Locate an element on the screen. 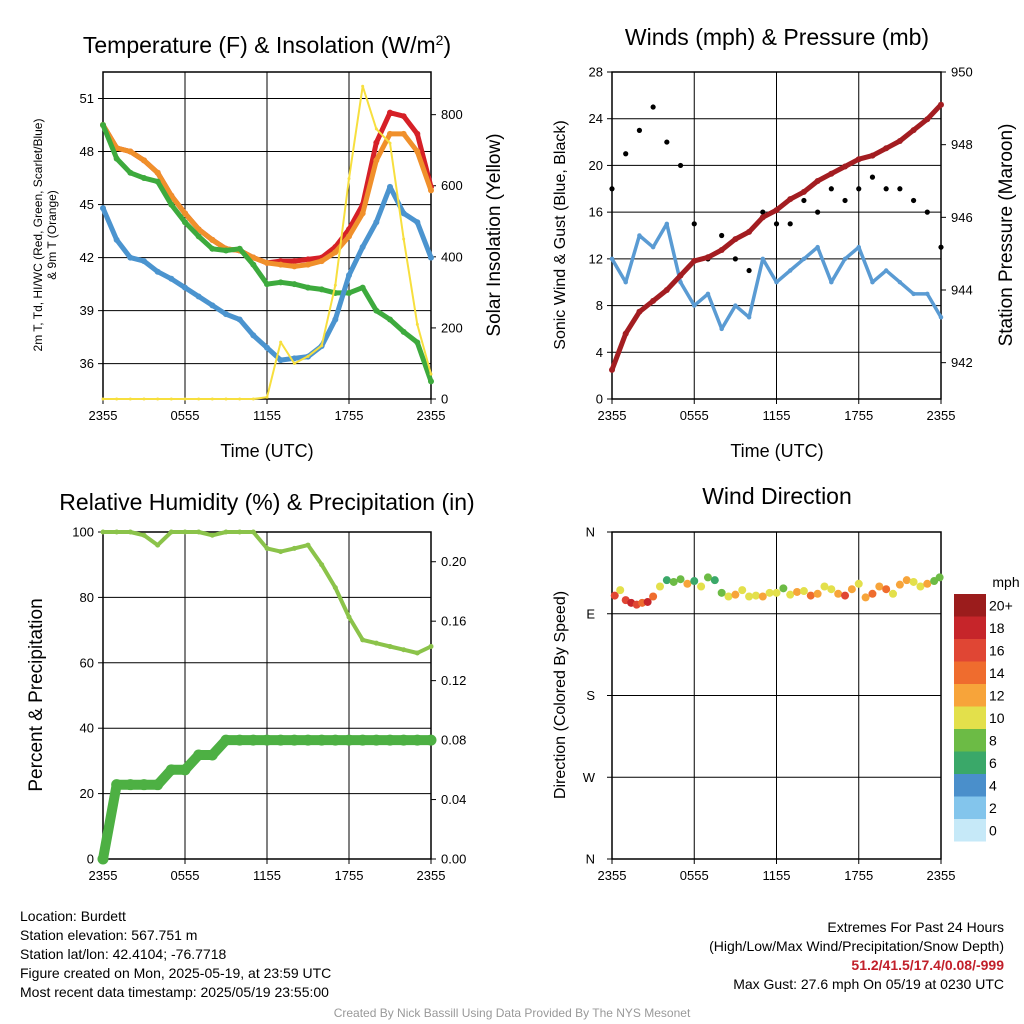  winds-xtick-label: 0555 is located at coordinates (694, 415).